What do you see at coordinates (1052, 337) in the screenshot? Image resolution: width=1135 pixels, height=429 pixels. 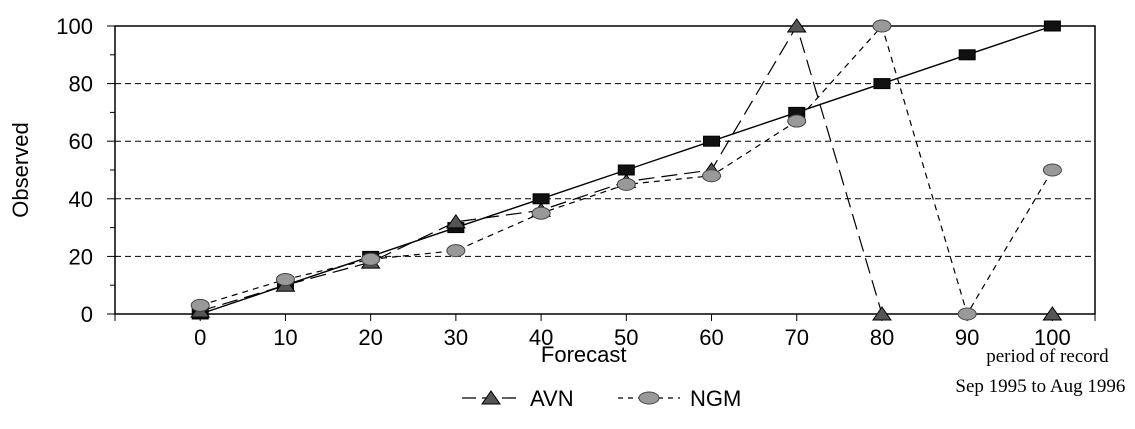 I see `x-tick-label-100: 100` at bounding box center [1052, 337].